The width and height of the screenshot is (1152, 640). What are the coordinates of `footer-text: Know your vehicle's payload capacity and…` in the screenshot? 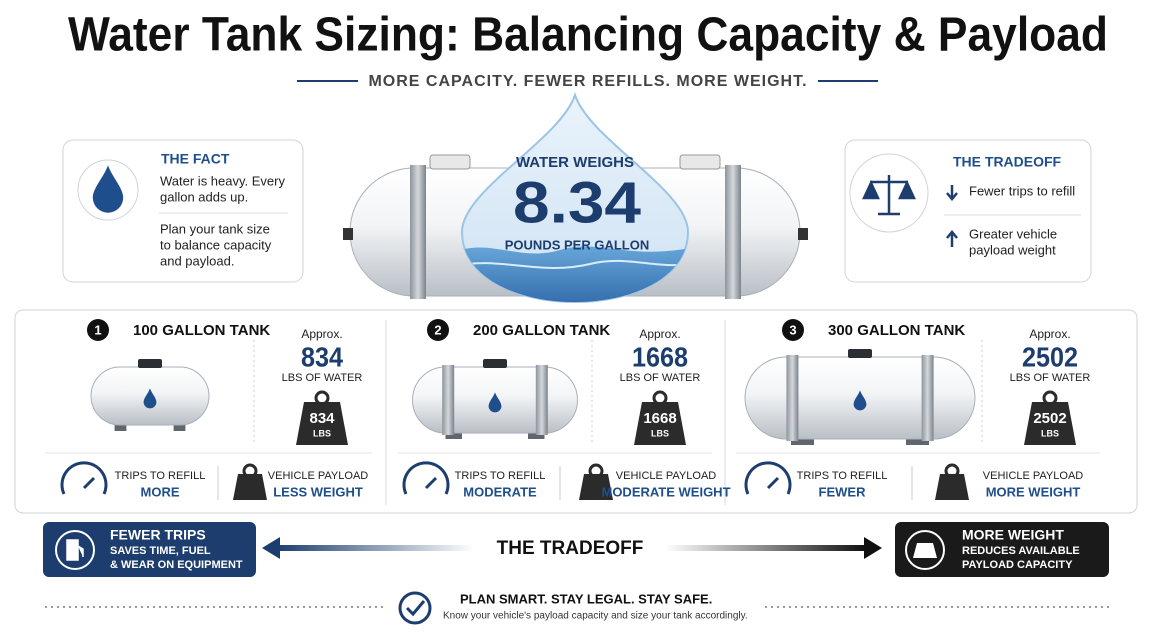 It's located at (595, 616).